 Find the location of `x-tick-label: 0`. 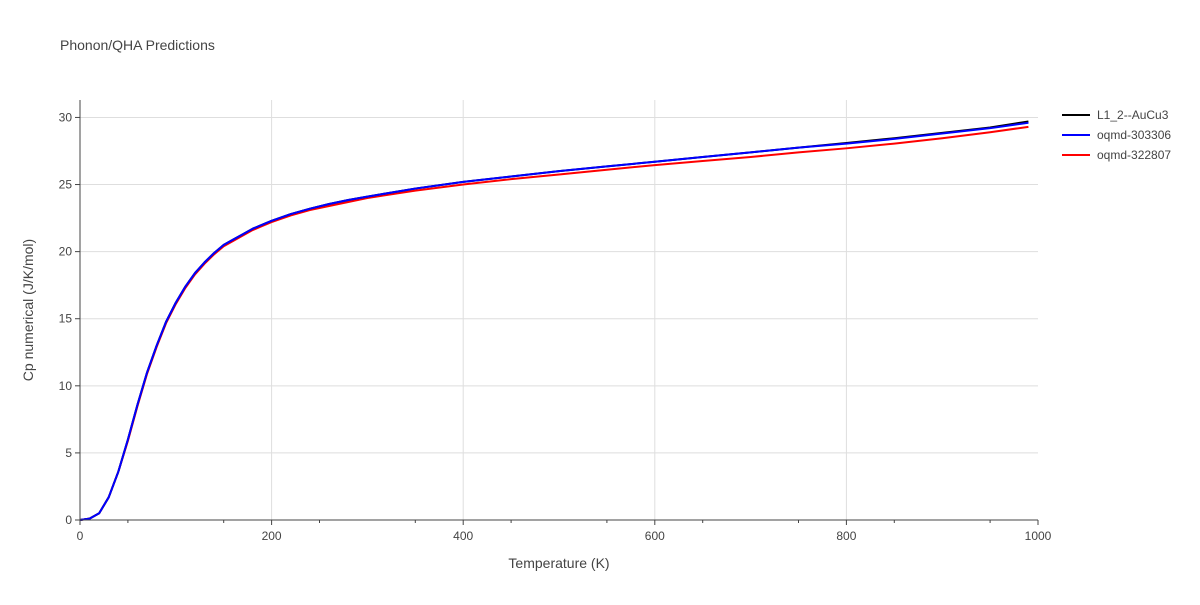

x-tick-label: 0 is located at coordinates (80, 536).